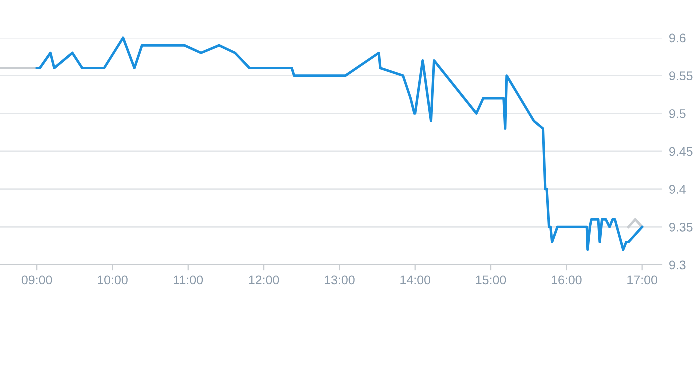 This screenshot has width=693, height=365. What do you see at coordinates (415, 280) in the screenshot?
I see `x-tick-label: 14:00` at bounding box center [415, 280].